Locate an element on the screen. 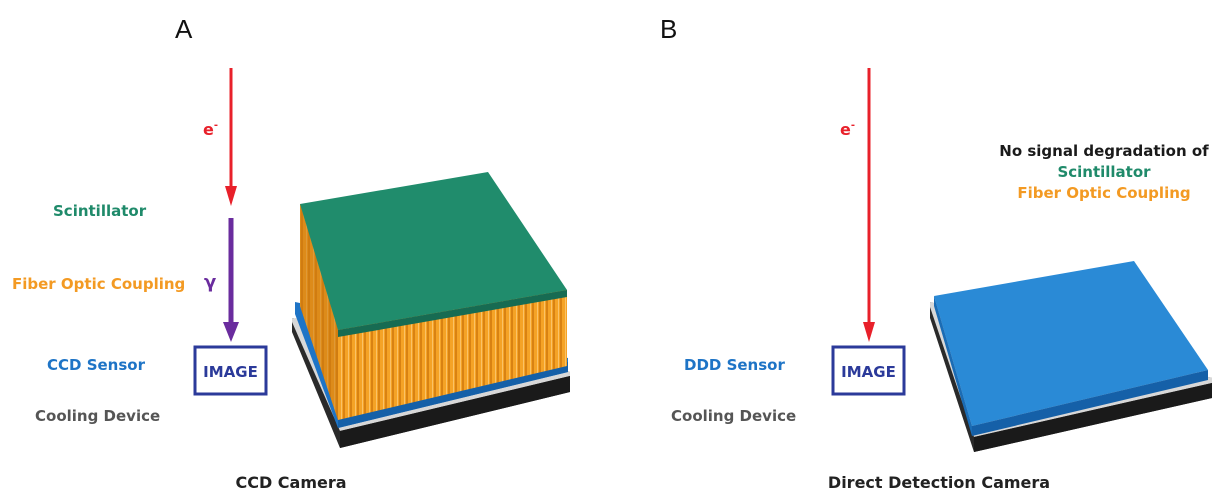 The image size is (1222, 493). image-box-label: IMAGE is located at coordinates (230, 372).